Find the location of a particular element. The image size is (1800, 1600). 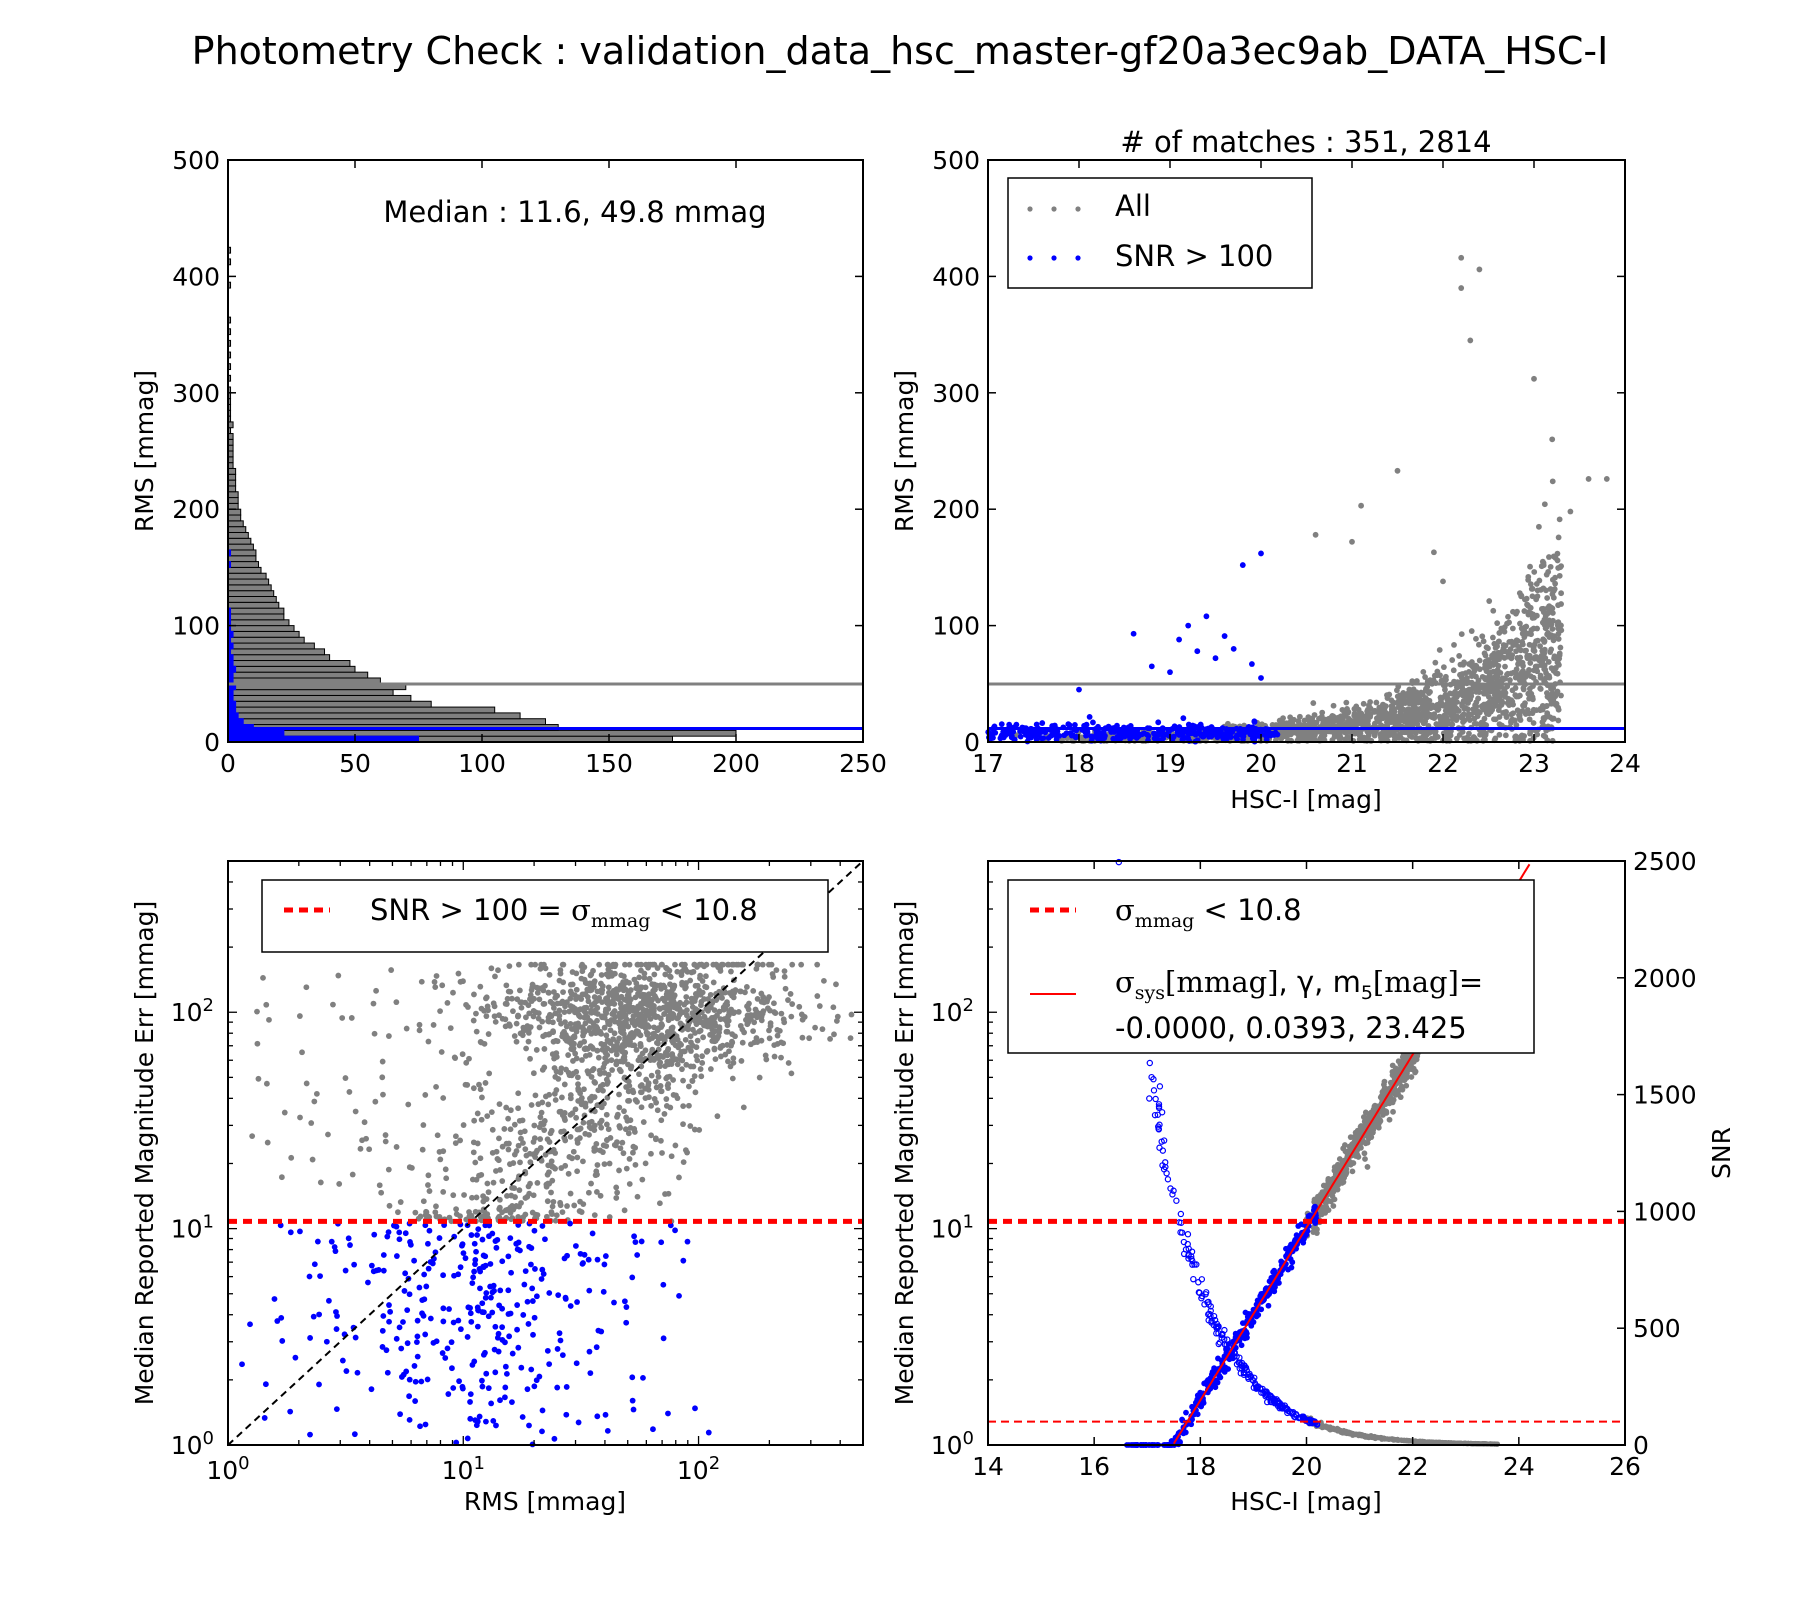

x-tick-label: 18 is located at coordinates (1079, 763).